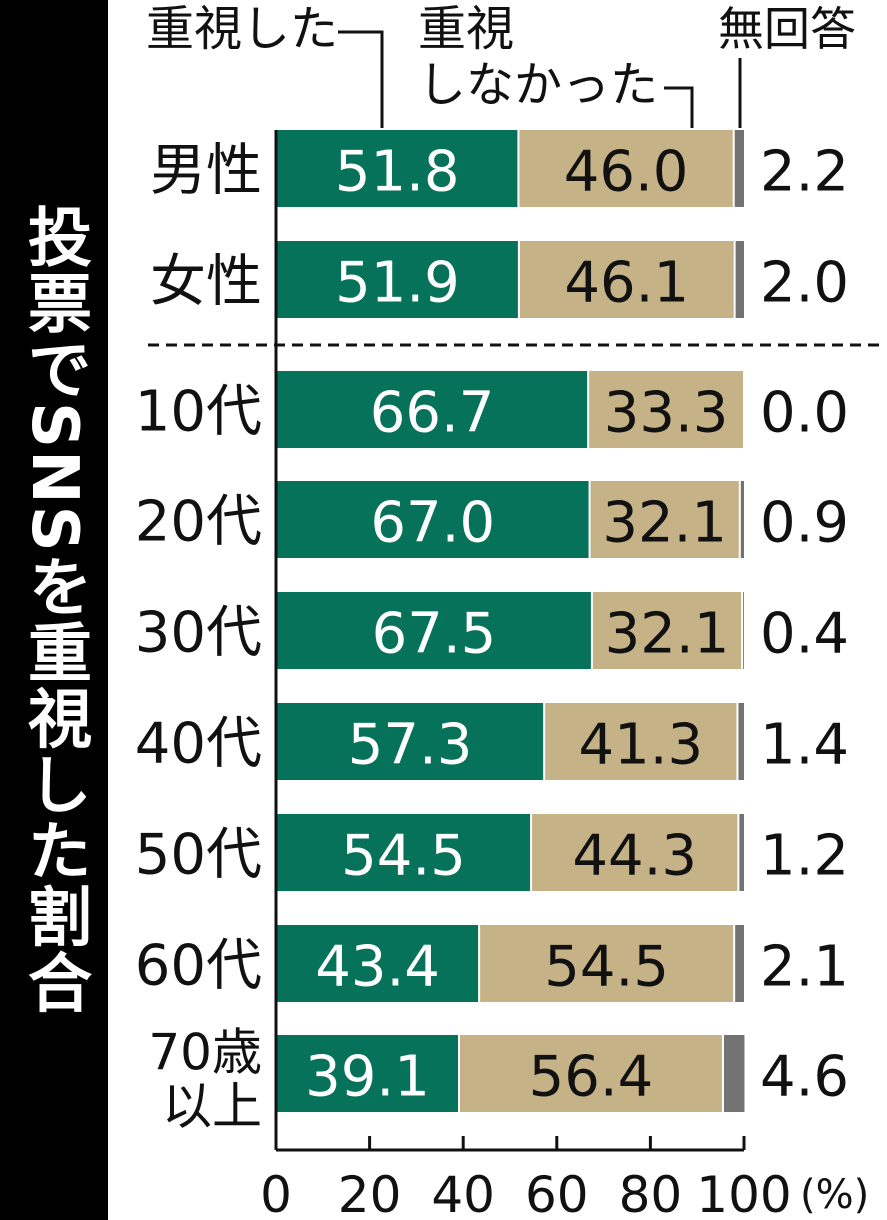  Describe the element at coordinates (432, 523) in the screenshot. I see `data-label: 67.0` at that location.